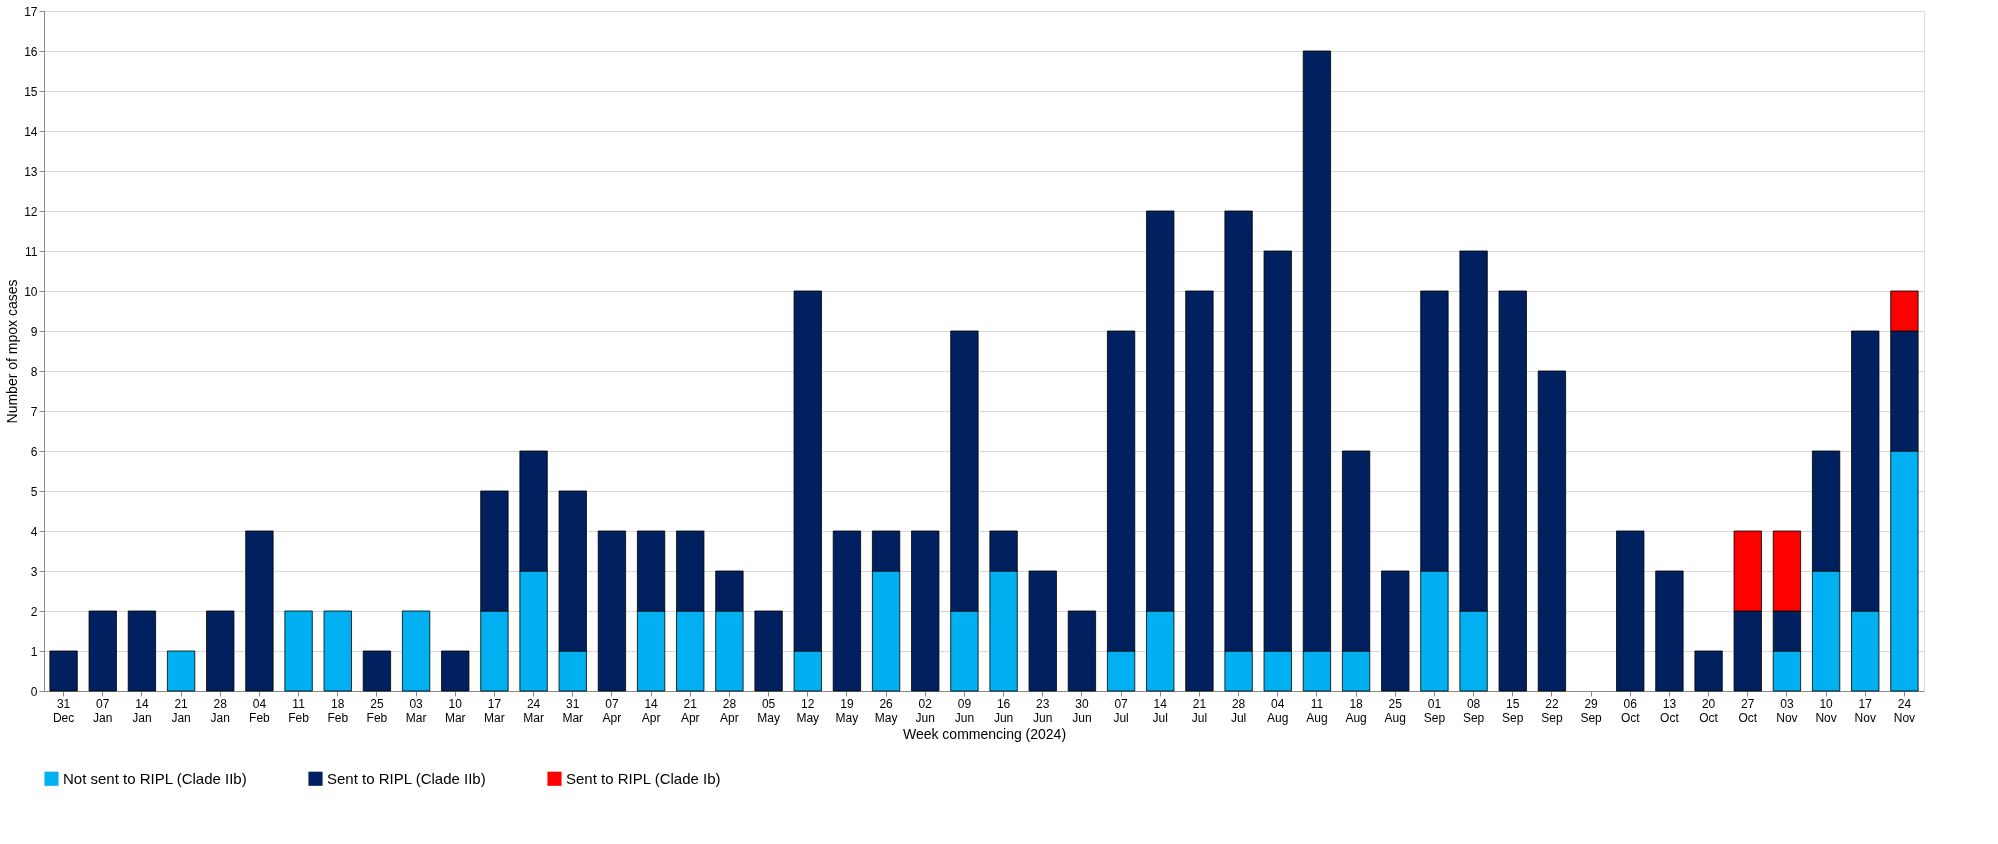 Image resolution: width=1998 pixels, height=844 pixels. What do you see at coordinates (142, 710) in the screenshot?
I see `x-tick-label: 14 Jan` at bounding box center [142, 710].